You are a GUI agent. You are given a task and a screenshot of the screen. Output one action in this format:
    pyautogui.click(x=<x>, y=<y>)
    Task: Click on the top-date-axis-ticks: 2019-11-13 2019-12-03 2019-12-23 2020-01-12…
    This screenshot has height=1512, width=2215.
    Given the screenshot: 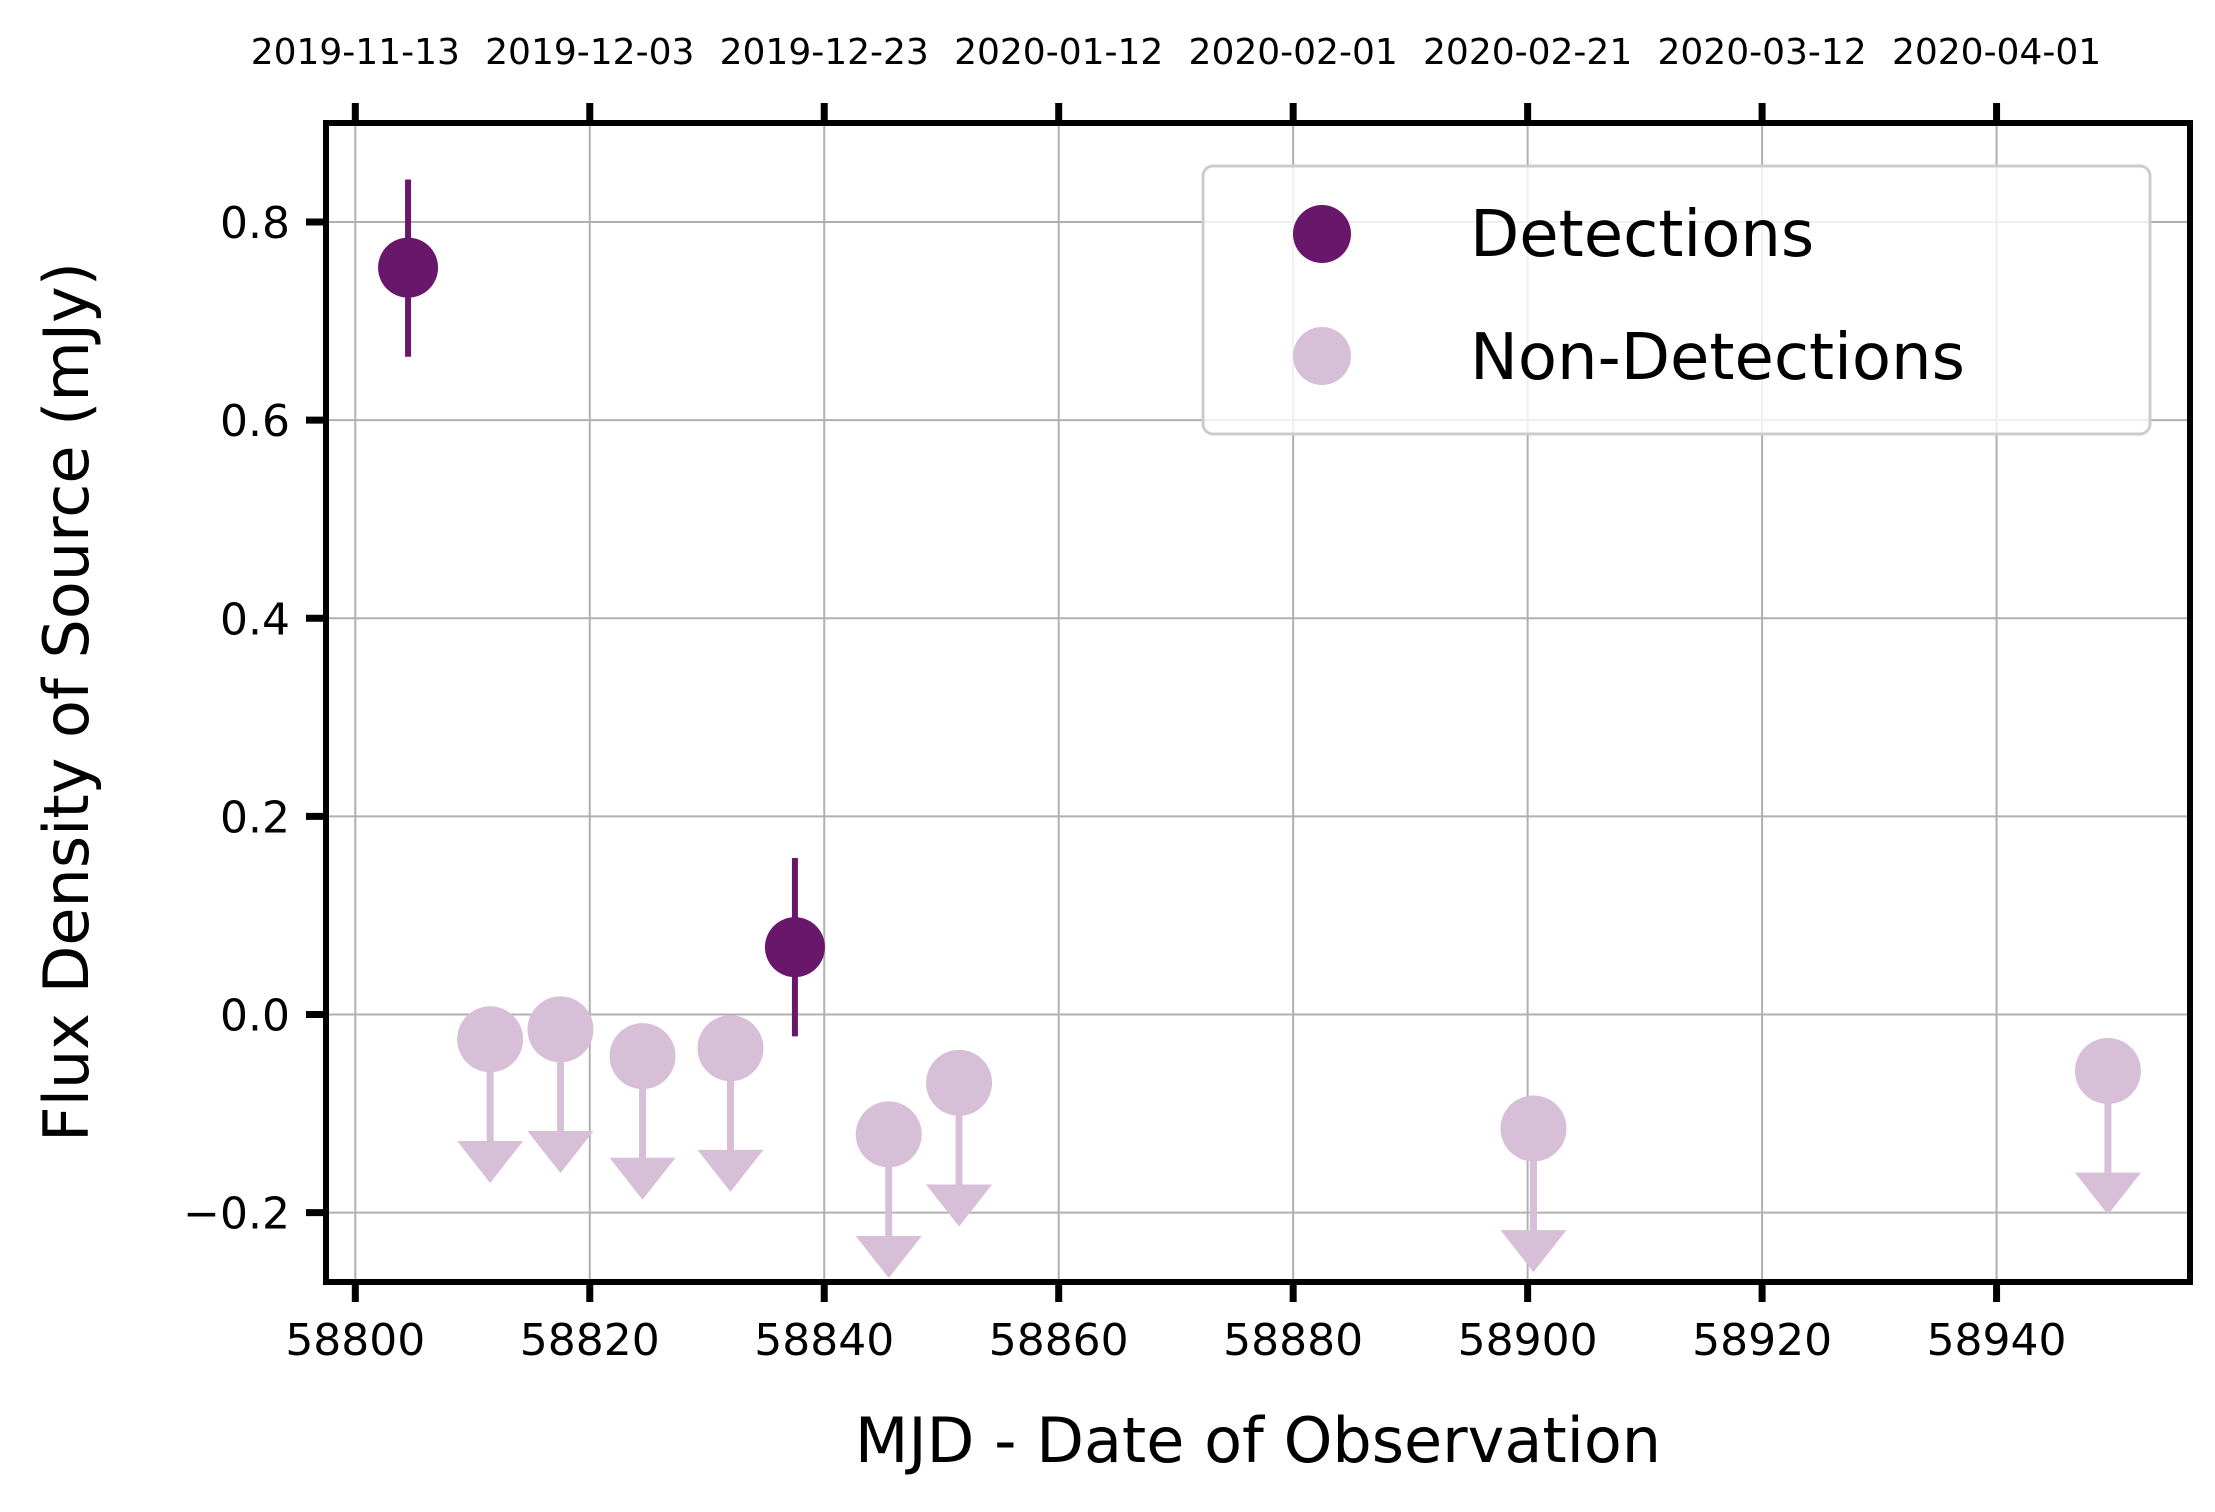 What is the action you would take?
    pyautogui.click(x=1176, y=77)
    